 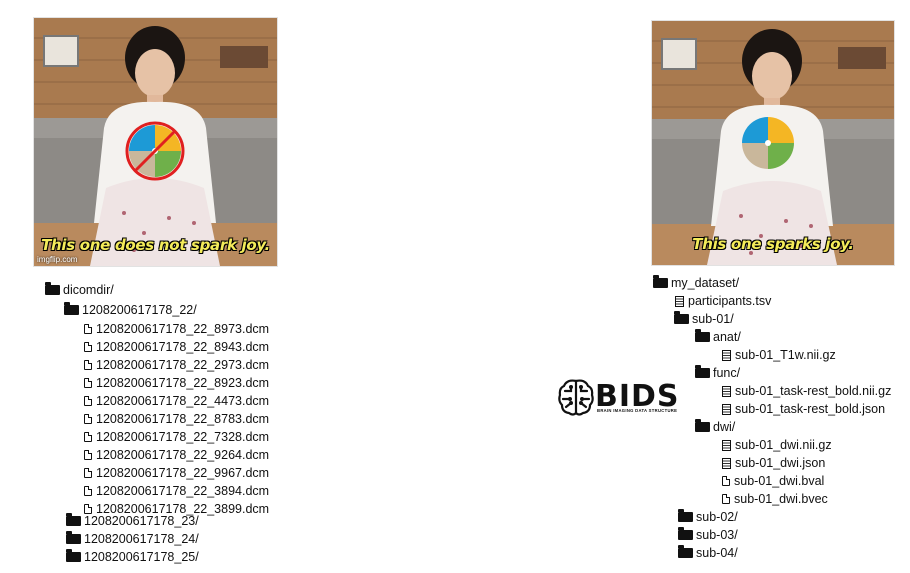 What do you see at coordinates (79, 290) in the screenshot?
I see `folder-row: dicomdir/` at bounding box center [79, 290].